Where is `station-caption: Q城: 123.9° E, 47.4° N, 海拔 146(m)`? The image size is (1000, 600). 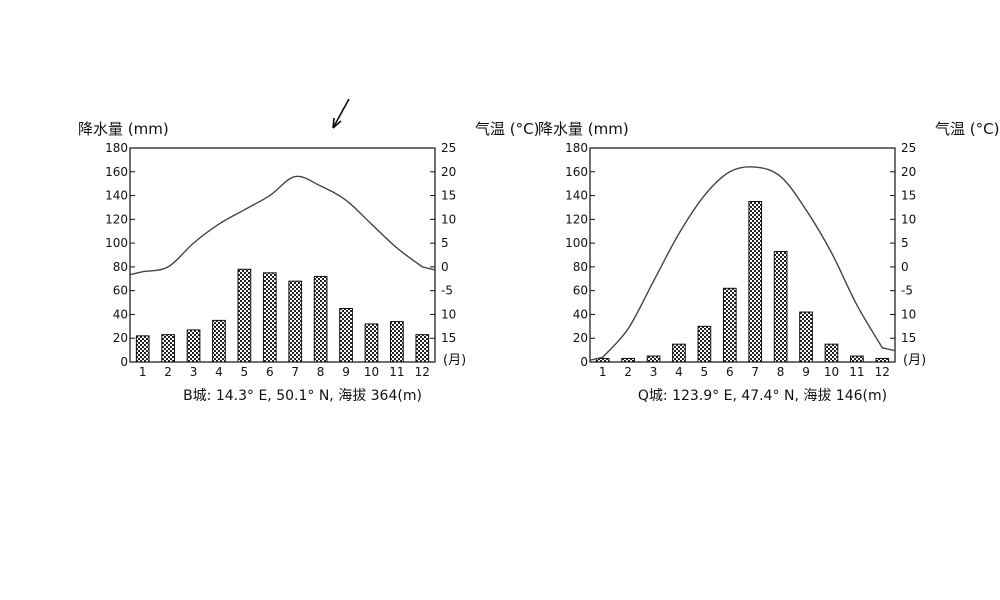
station-caption: Q城: 123.9° E, 47.4° N, 海拔 146(m) is located at coordinates (762, 396).